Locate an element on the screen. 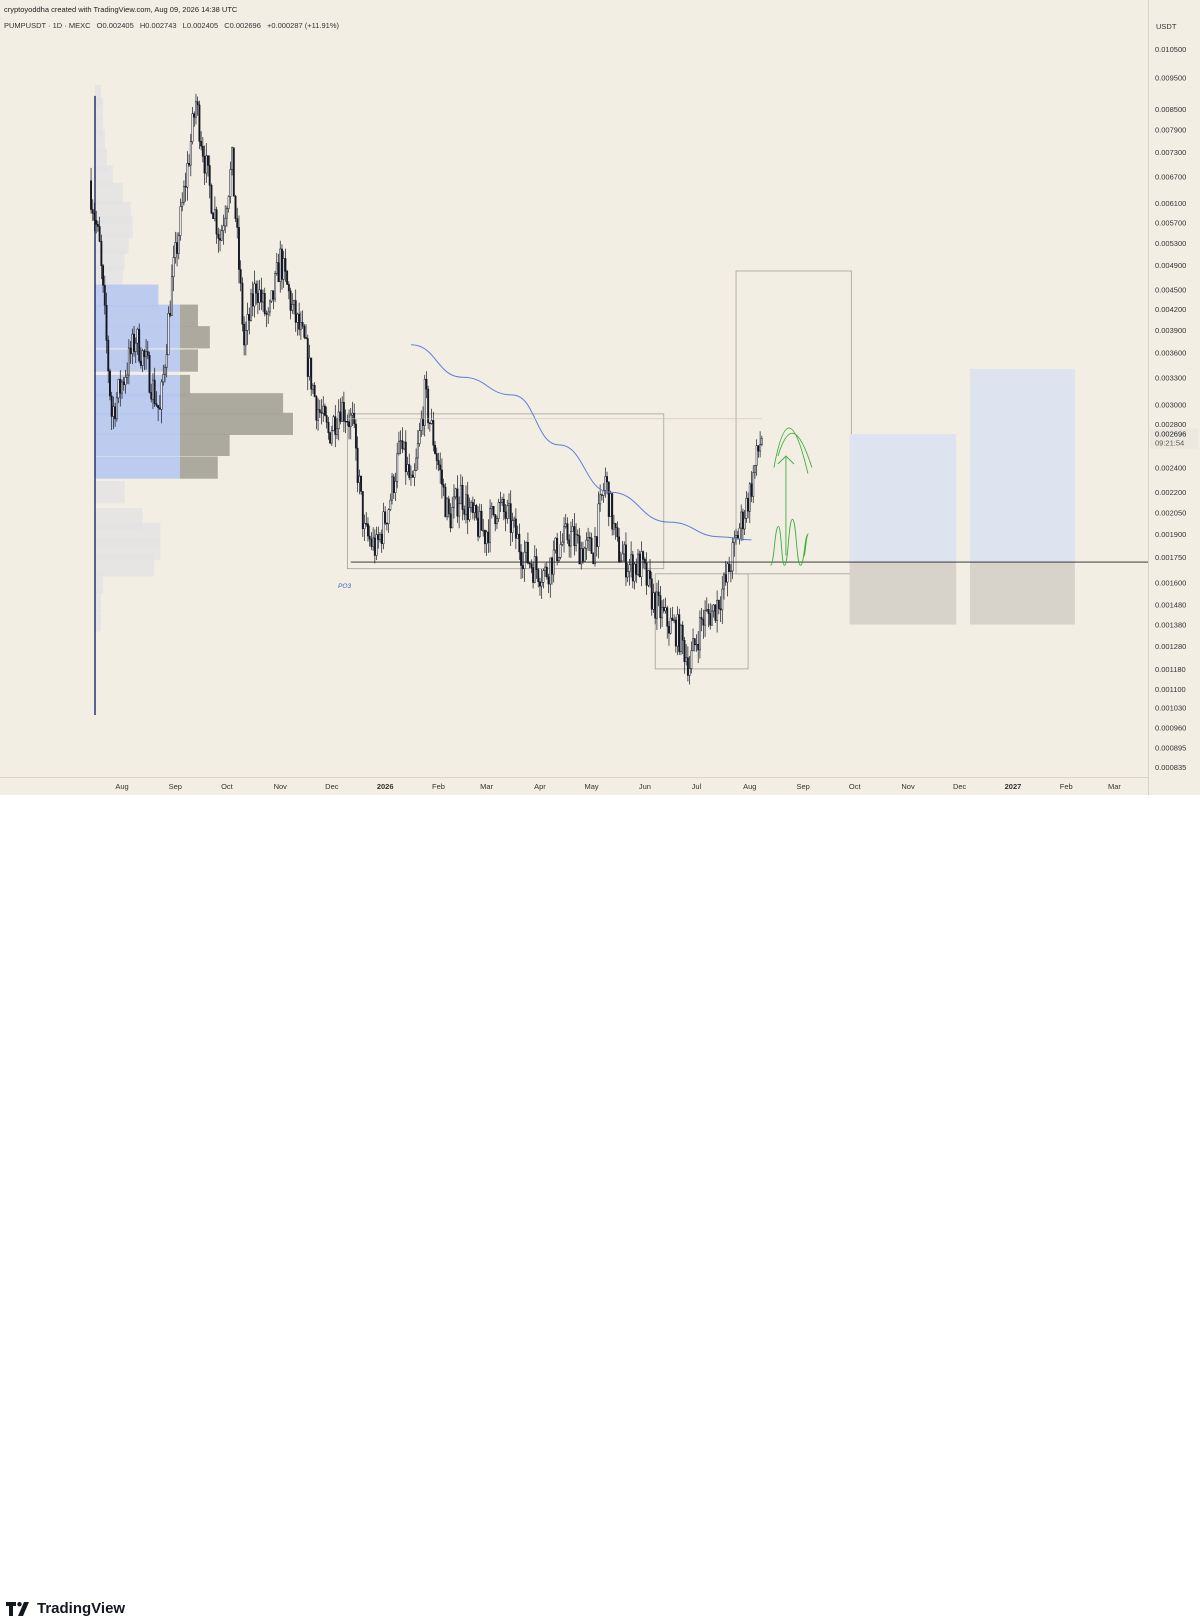 The height and width of the screenshot is (1617, 1200). high-value: H0.002743 is located at coordinates (158, 25).